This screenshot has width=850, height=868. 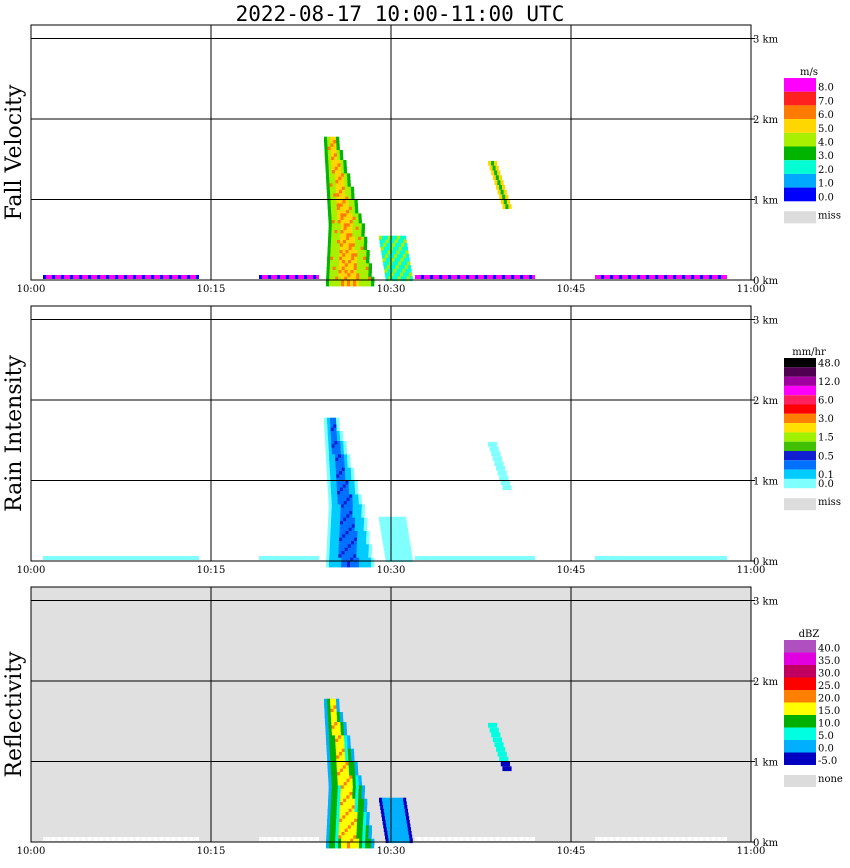 I want to click on y-tick-label: 0 km, so click(x=766, y=562).